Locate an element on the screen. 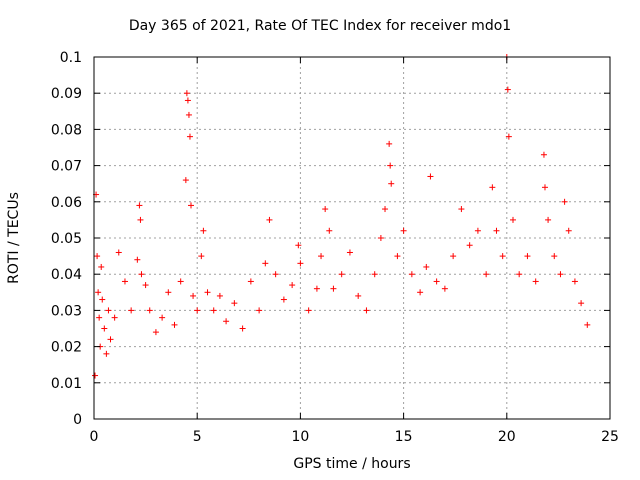 The image size is (640, 480). x-tick-label: 15 is located at coordinates (404, 437).